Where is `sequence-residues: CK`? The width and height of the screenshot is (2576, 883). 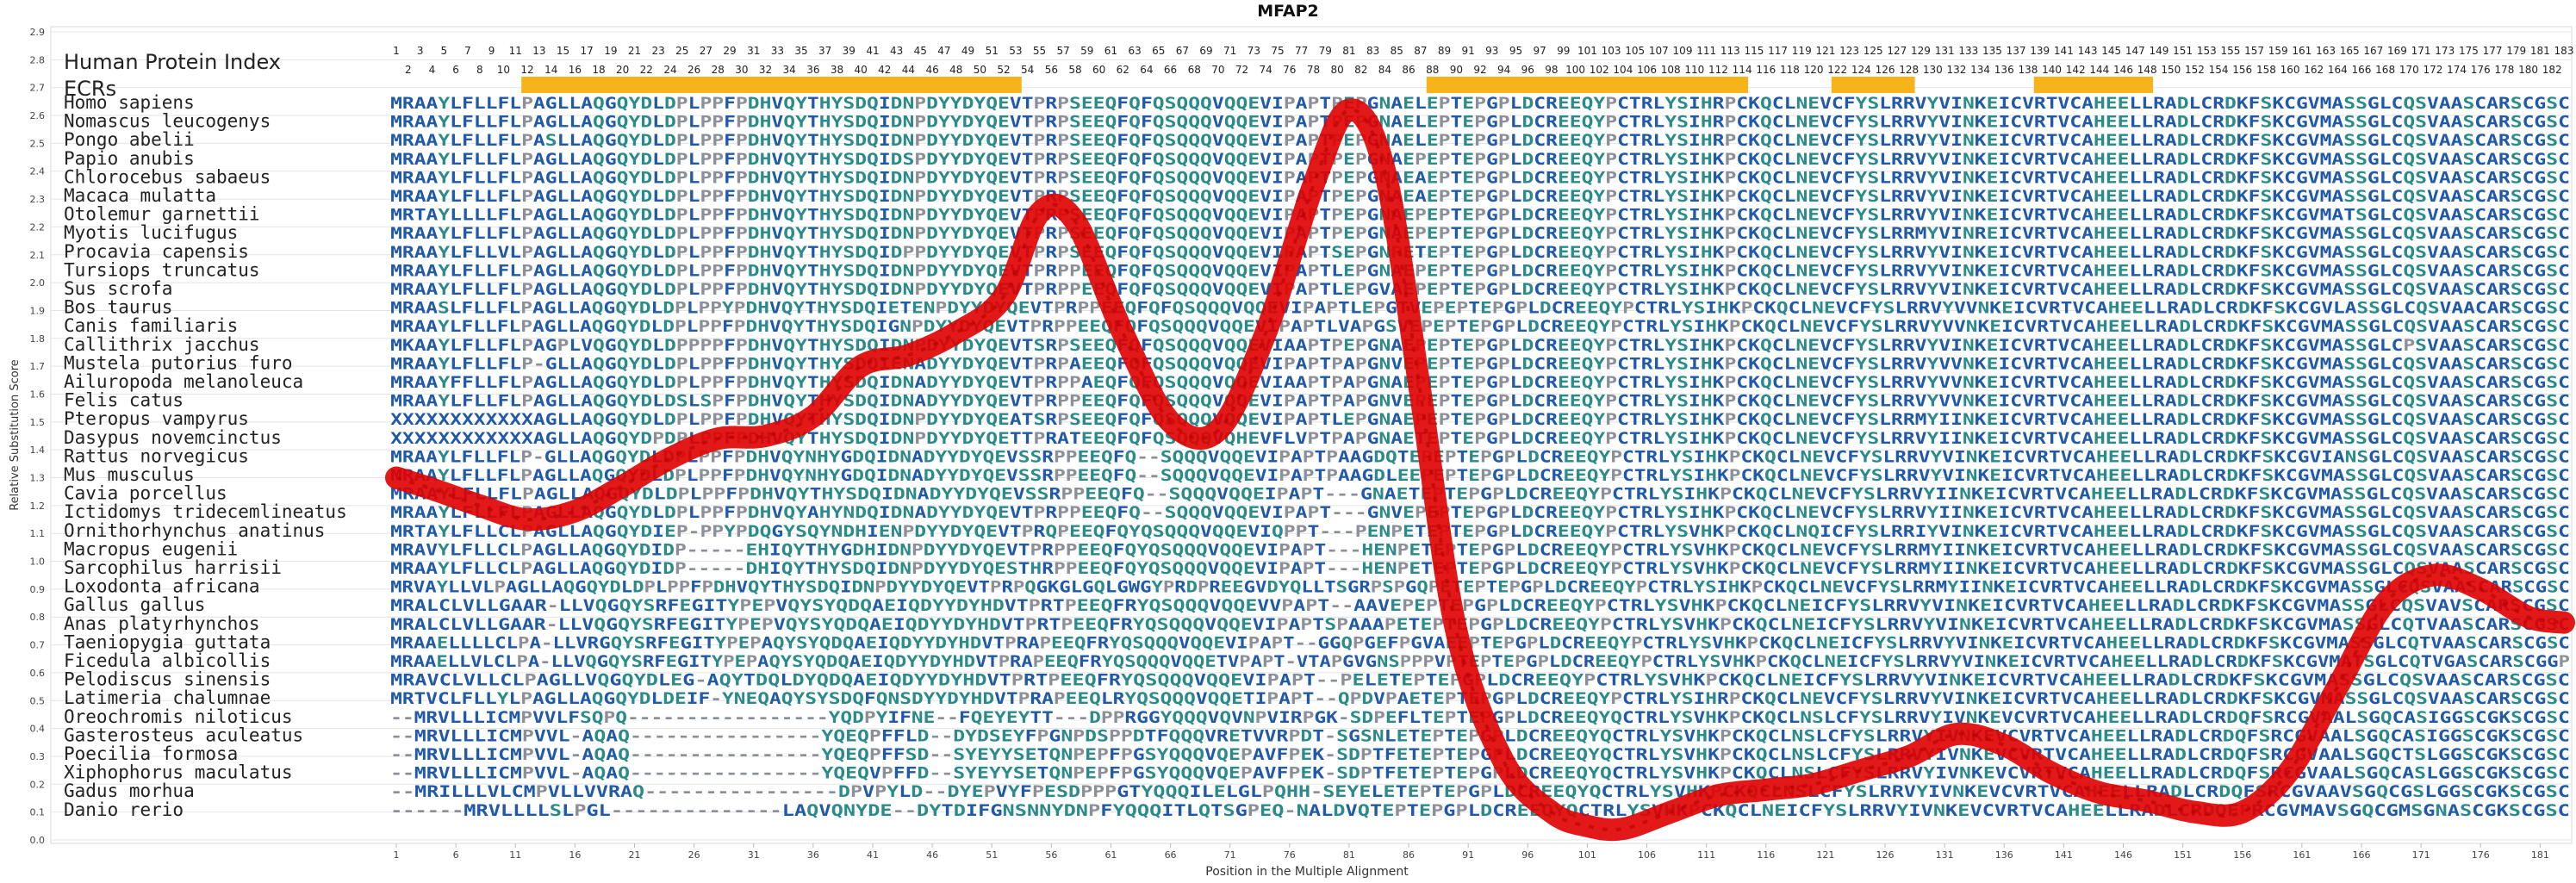 sequence-residues: CK is located at coordinates (1774, 587).